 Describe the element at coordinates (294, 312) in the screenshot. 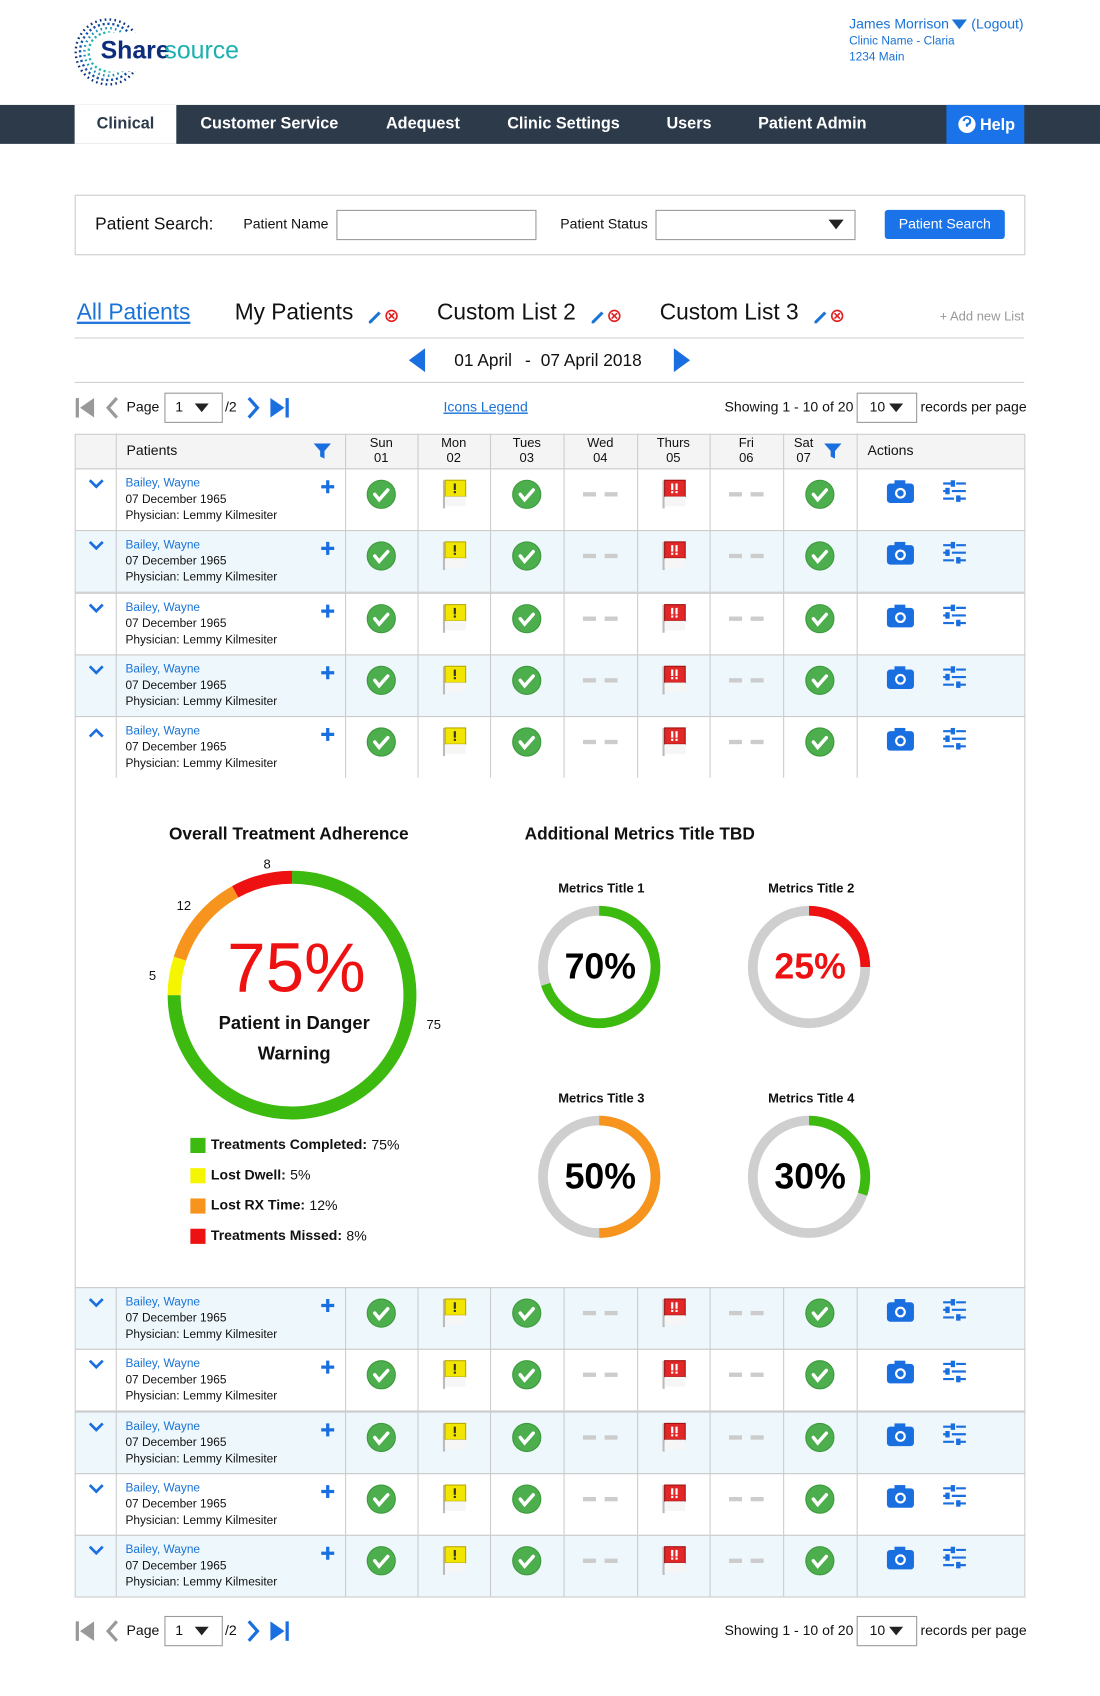

I see `list-tab: My Patients` at that location.